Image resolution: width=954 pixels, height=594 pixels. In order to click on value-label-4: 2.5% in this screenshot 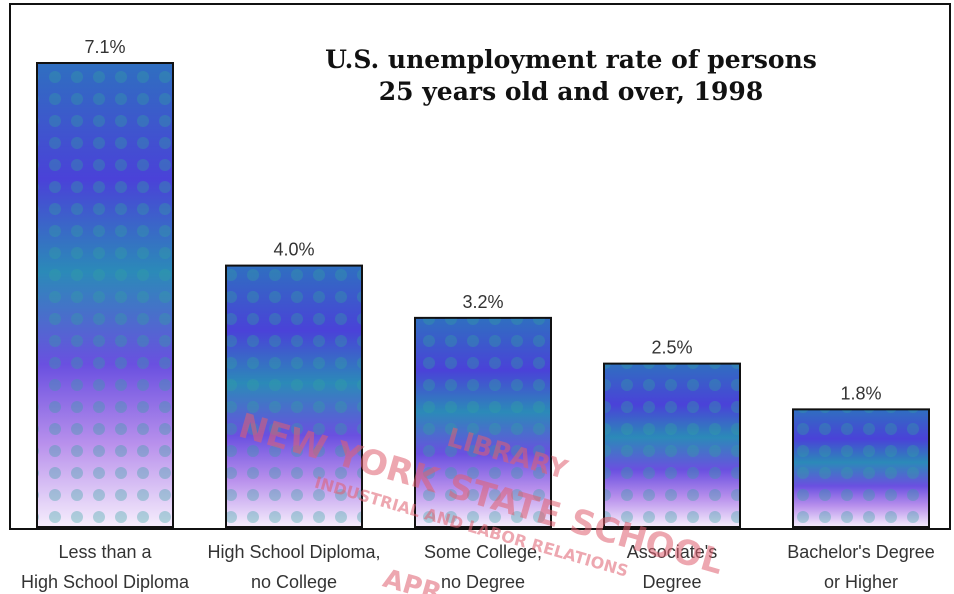, I will do `click(671, 348)`.